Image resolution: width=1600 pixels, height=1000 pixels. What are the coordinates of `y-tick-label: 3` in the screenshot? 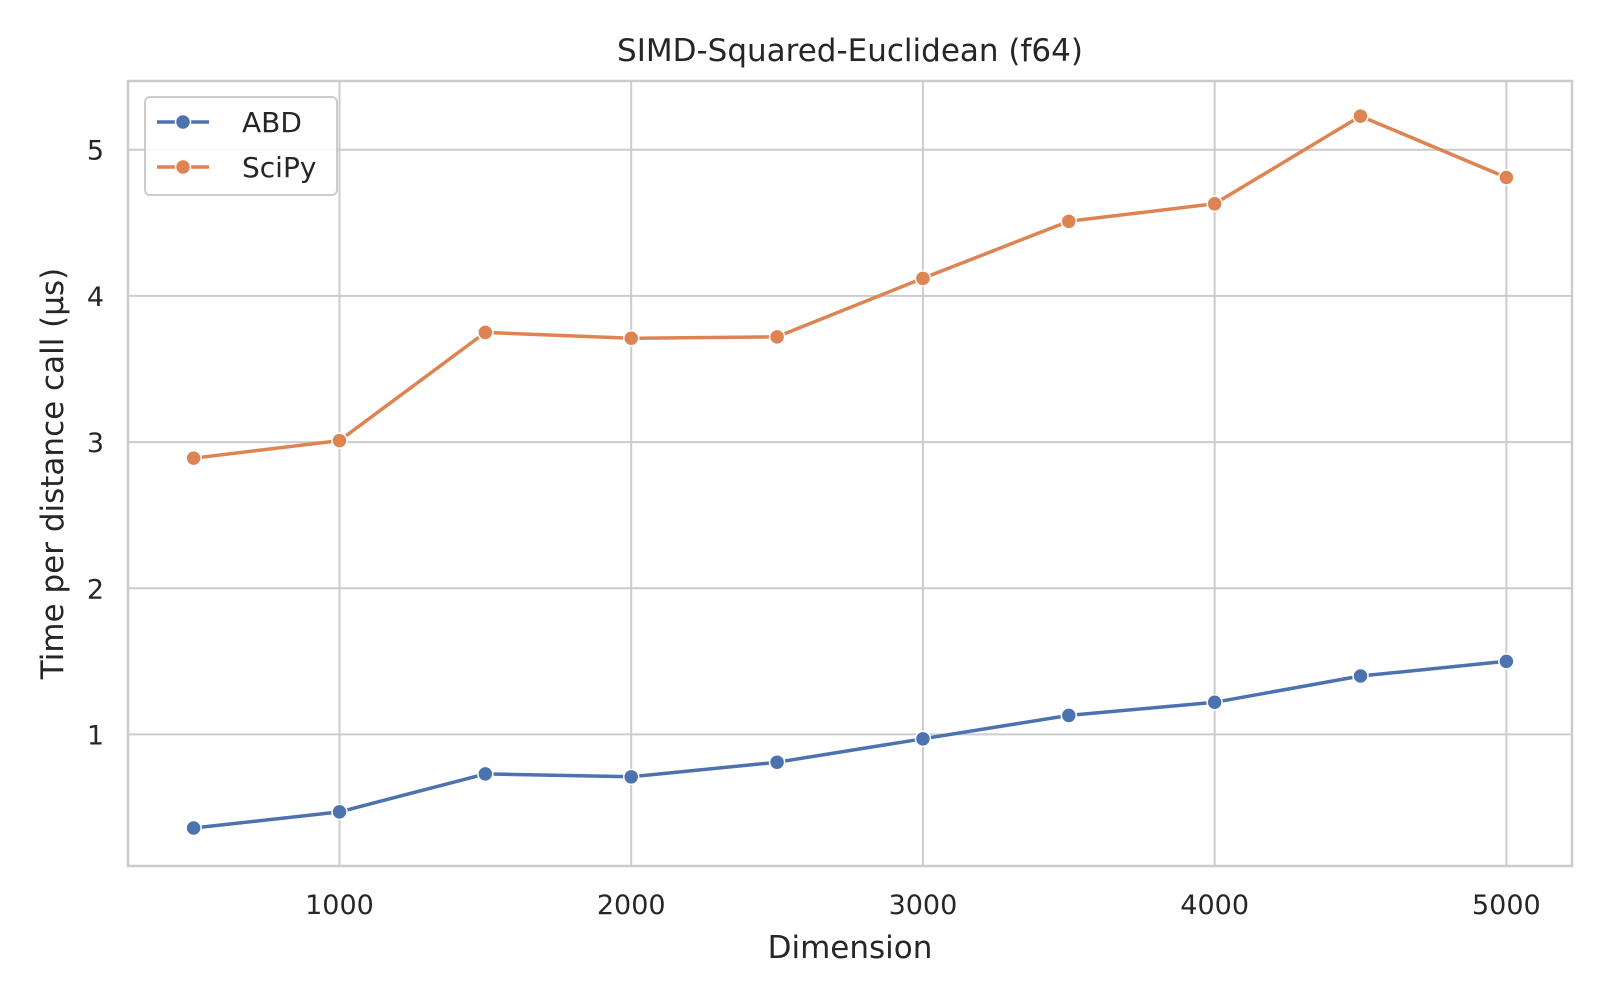 It's located at (95, 443).